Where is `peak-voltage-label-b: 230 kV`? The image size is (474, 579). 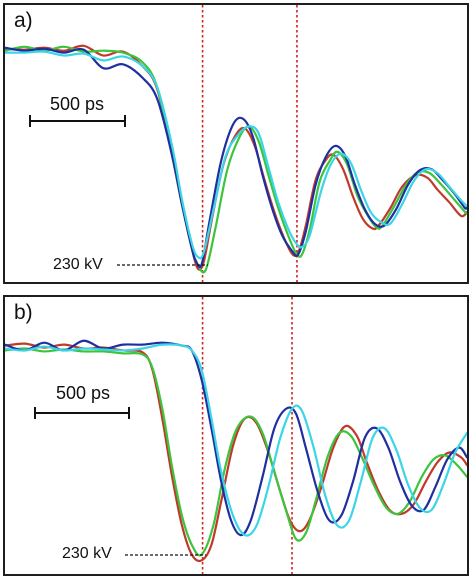 peak-voltage-label-b: 230 kV is located at coordinates (87, 553).